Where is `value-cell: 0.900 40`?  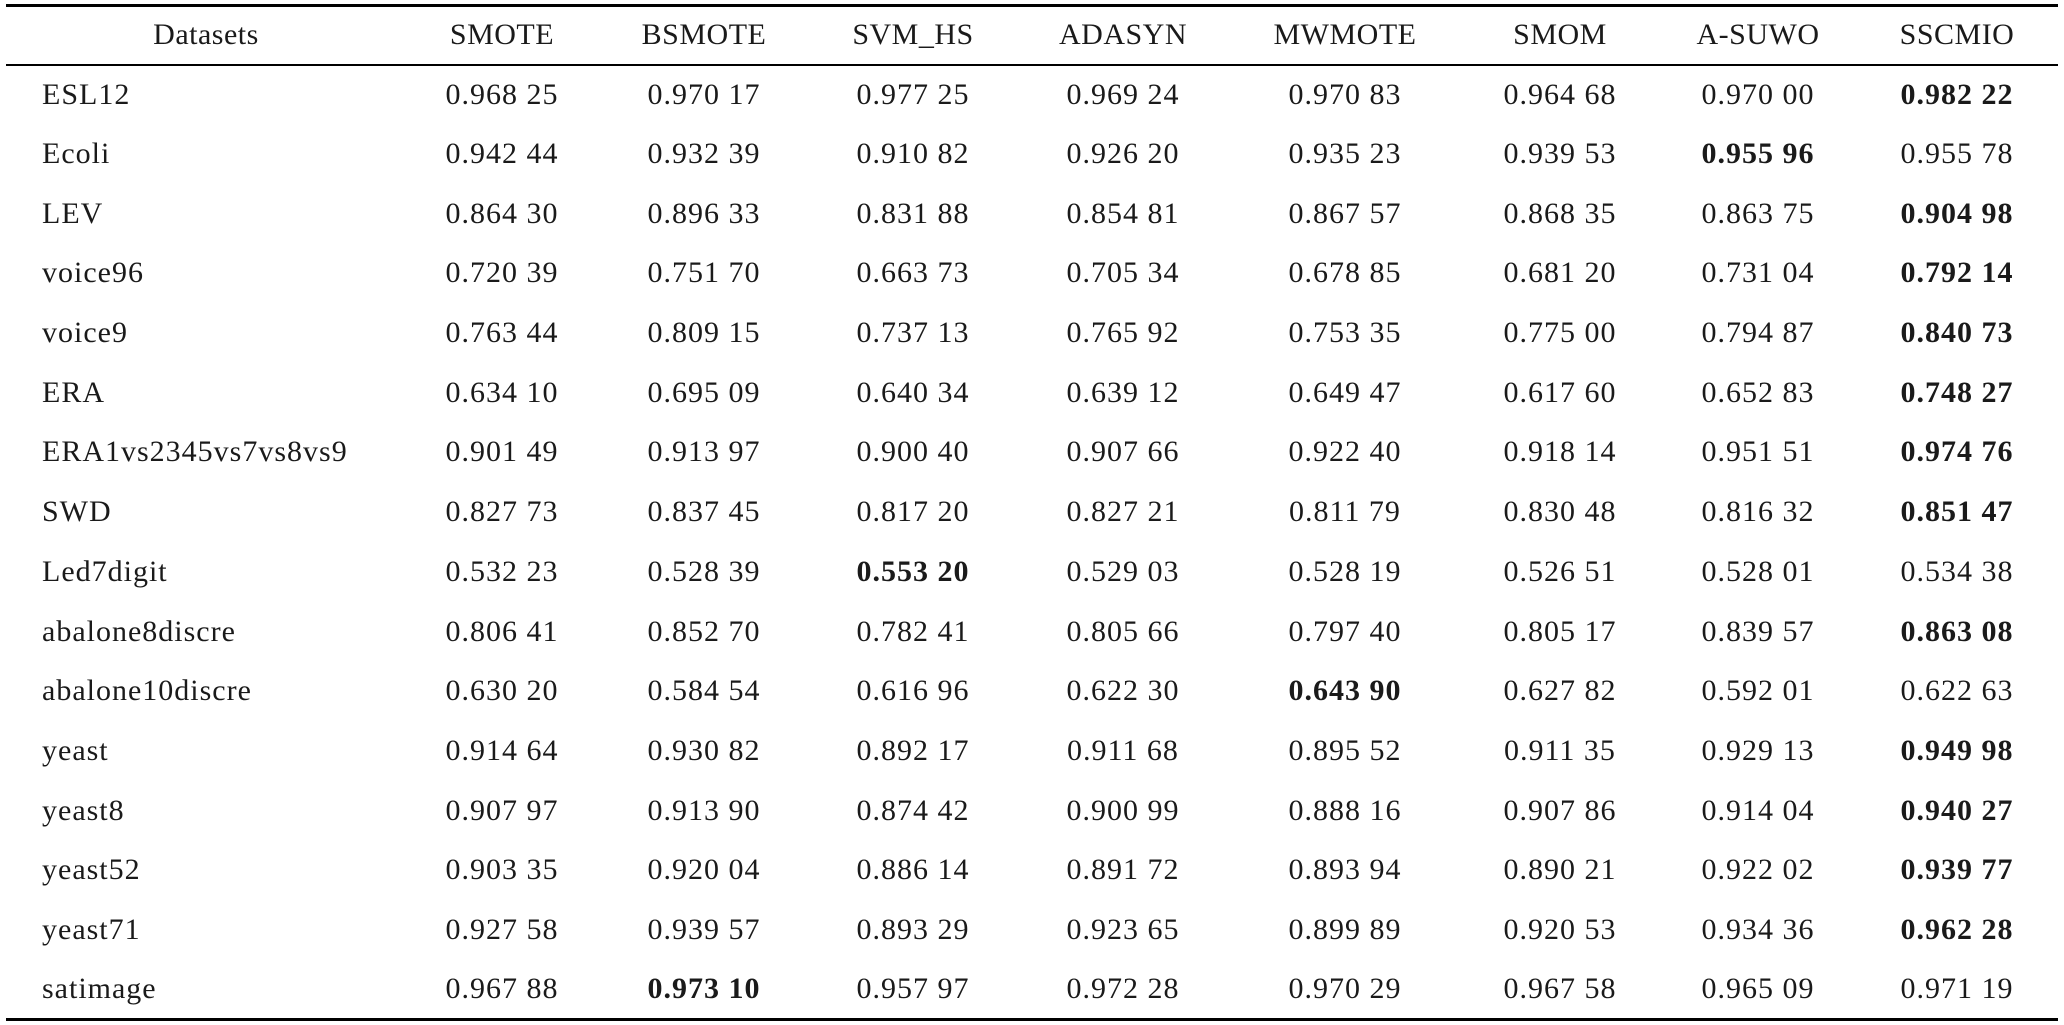
value-cell: 0.900 40 is located at coordinates (913, 452).